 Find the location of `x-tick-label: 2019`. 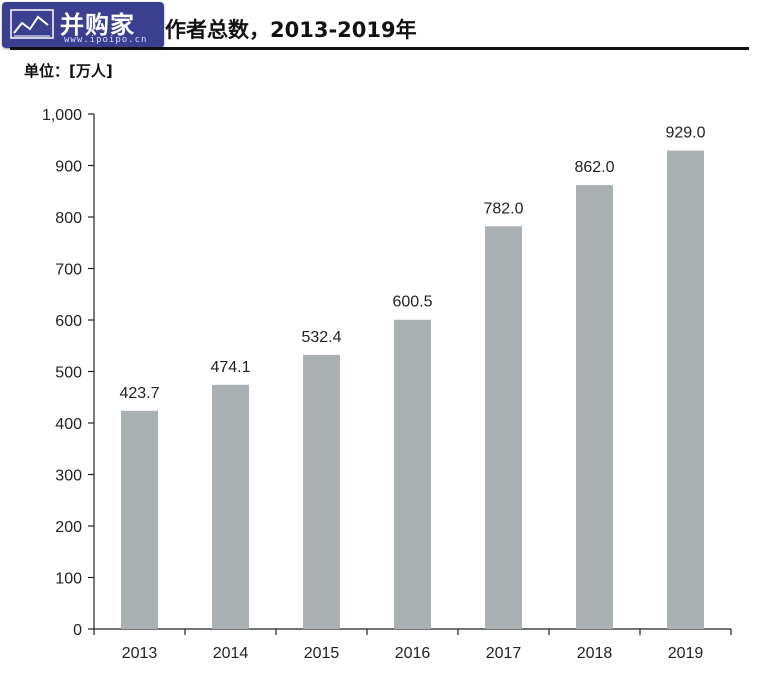

x-tick-label: 2019 is located at coordinates (686, 653).